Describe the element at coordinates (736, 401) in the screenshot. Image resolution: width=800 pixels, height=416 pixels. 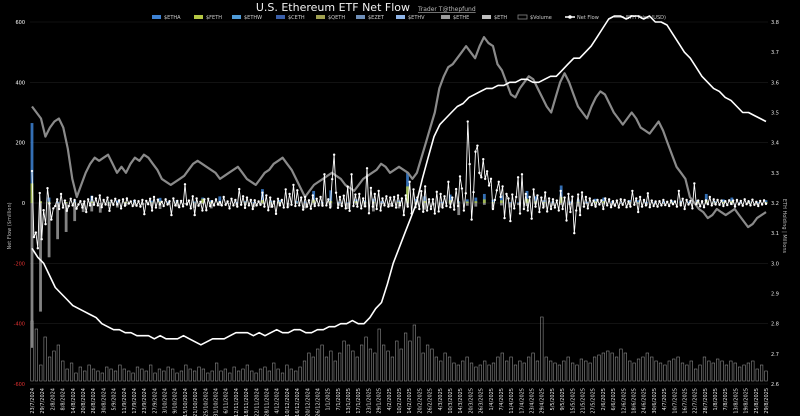
I see `x-tick-label: 13/8/2025` at that location.